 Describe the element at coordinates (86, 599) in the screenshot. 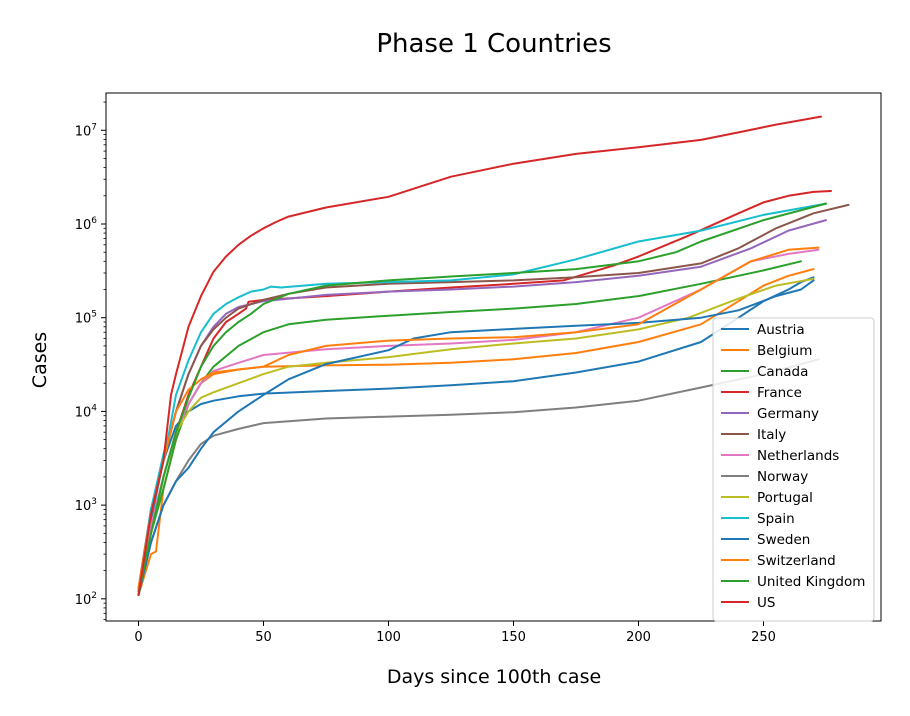

I see `y-tick-label: 10²` at that location.